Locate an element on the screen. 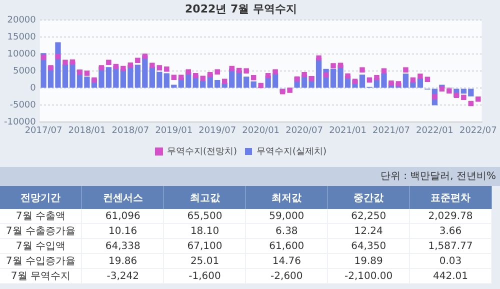 This screenshot has height=289, width=500. x-tick-label: 2022/07 is located at coordinates (478, 131).